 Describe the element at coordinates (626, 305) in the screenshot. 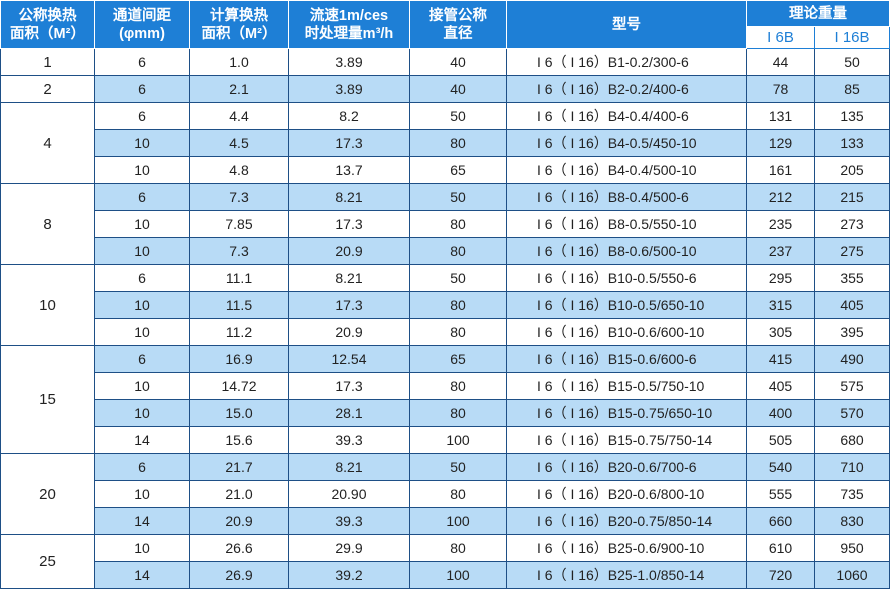

I see `cell-model: I 6（ I 16）B10-0.5/650-10` at that location.